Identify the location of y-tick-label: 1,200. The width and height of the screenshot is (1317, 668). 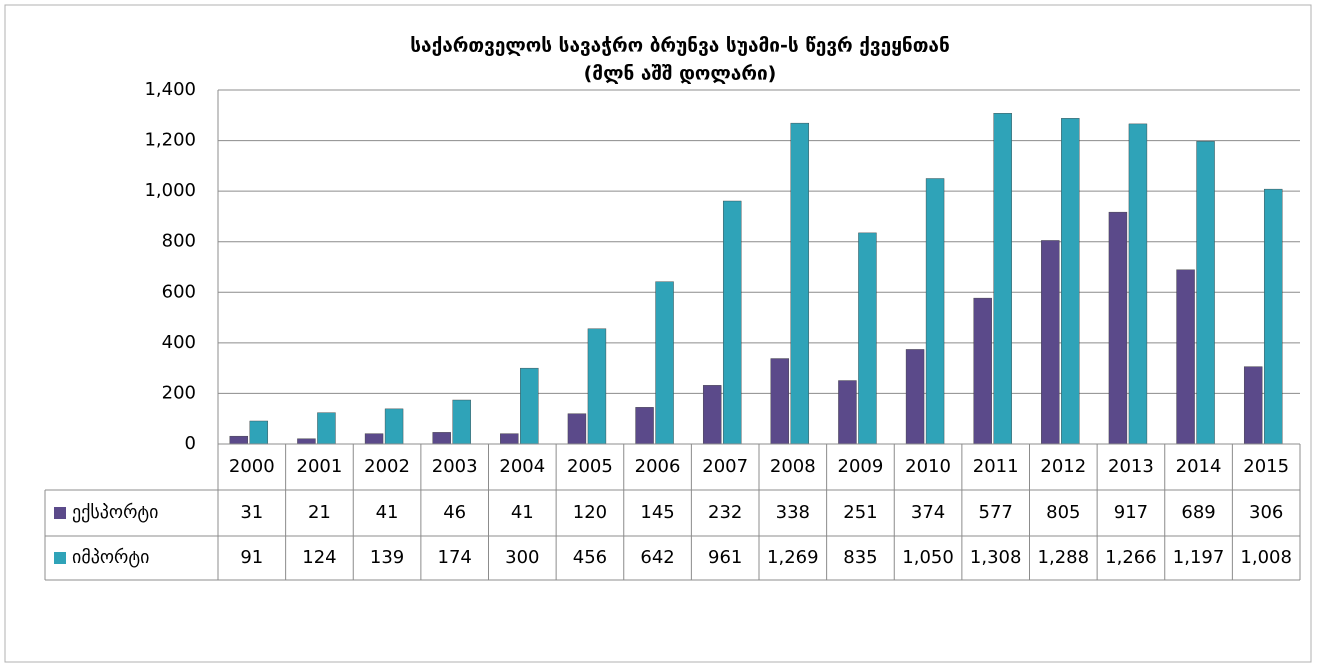
(170, 140).